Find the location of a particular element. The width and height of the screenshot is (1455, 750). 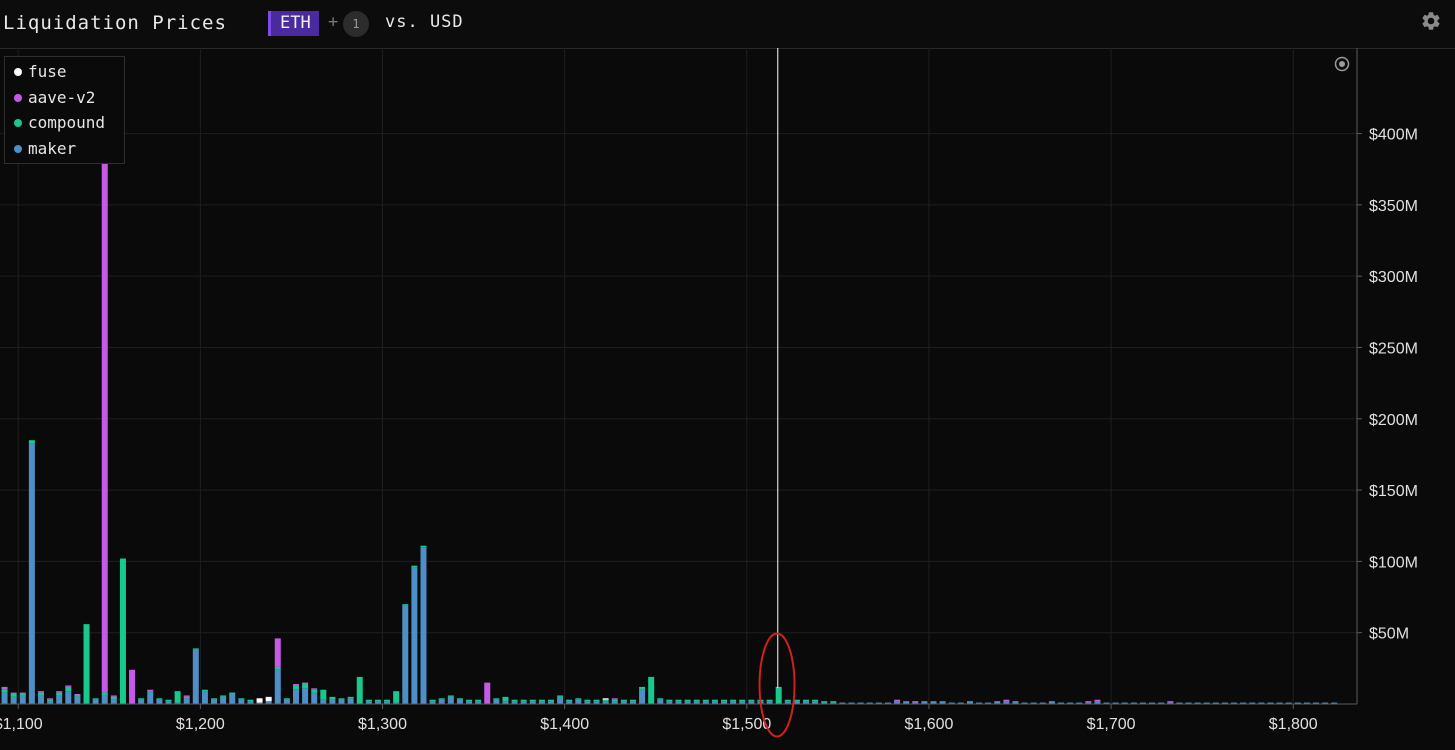

extra-assets-count-badge: 1 is located at coordinates (356, 24).